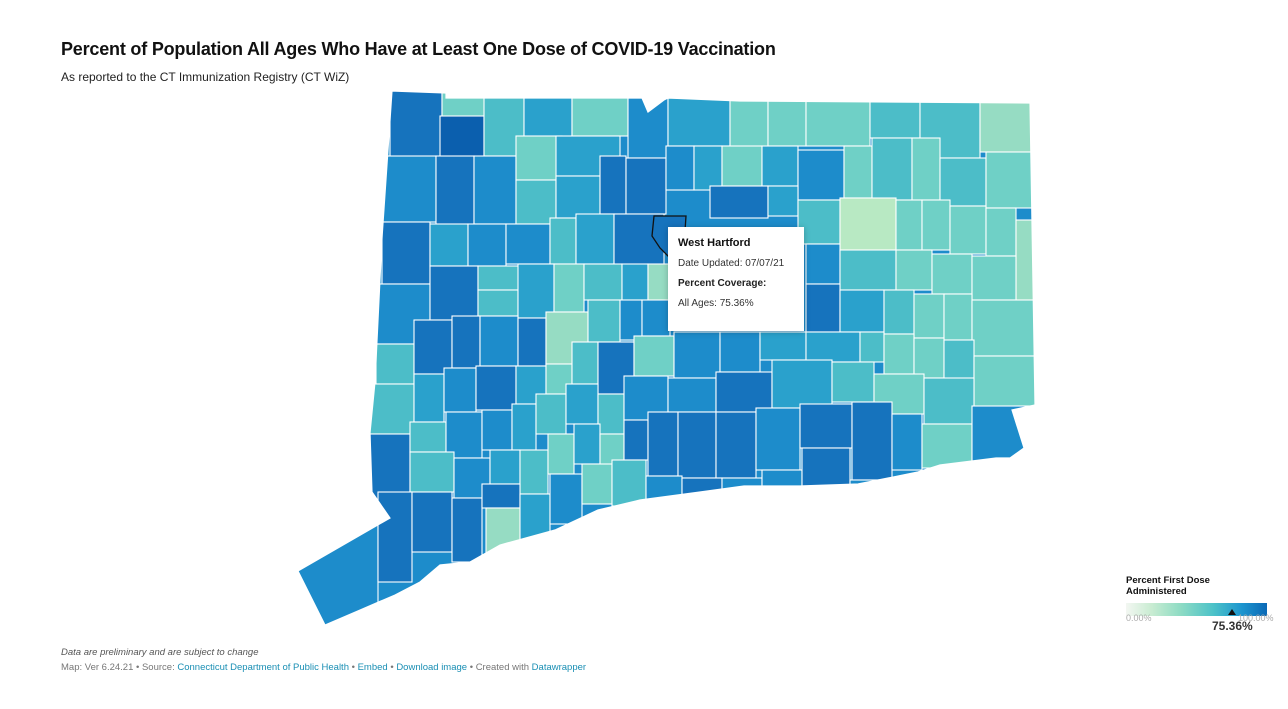 This screenshot has height=709, width=1288. Describe the element at coordinates (716, 303) in the screenshot. I see `tooltip-all-ages: All Ages: 75.36%` at that location.